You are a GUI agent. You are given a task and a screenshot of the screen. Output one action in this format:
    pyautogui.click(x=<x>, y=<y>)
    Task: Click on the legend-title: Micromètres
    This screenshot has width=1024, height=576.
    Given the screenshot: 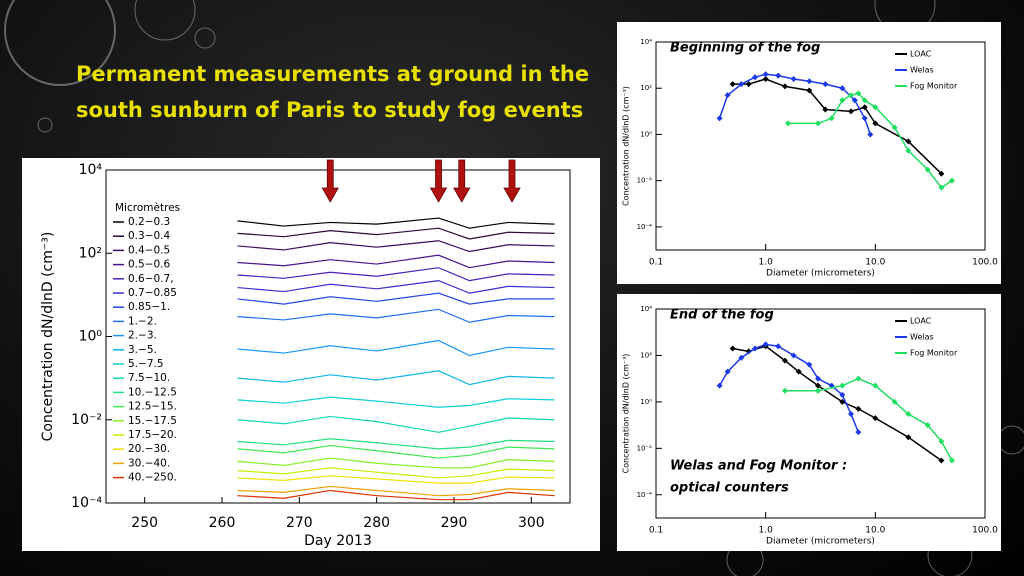 What is the action you would take?
    pyautogui.click(x=147, y=208)
    